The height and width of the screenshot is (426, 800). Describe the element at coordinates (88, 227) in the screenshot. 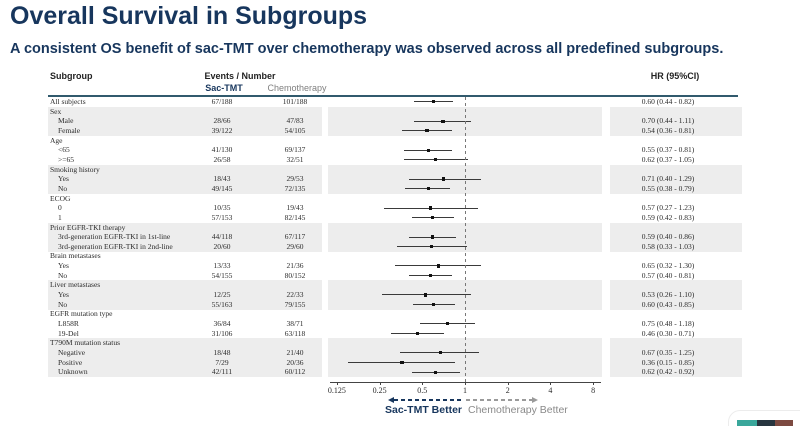

I see `subgroup-category-label: Prior EGFR-TKI therapy` at that location.